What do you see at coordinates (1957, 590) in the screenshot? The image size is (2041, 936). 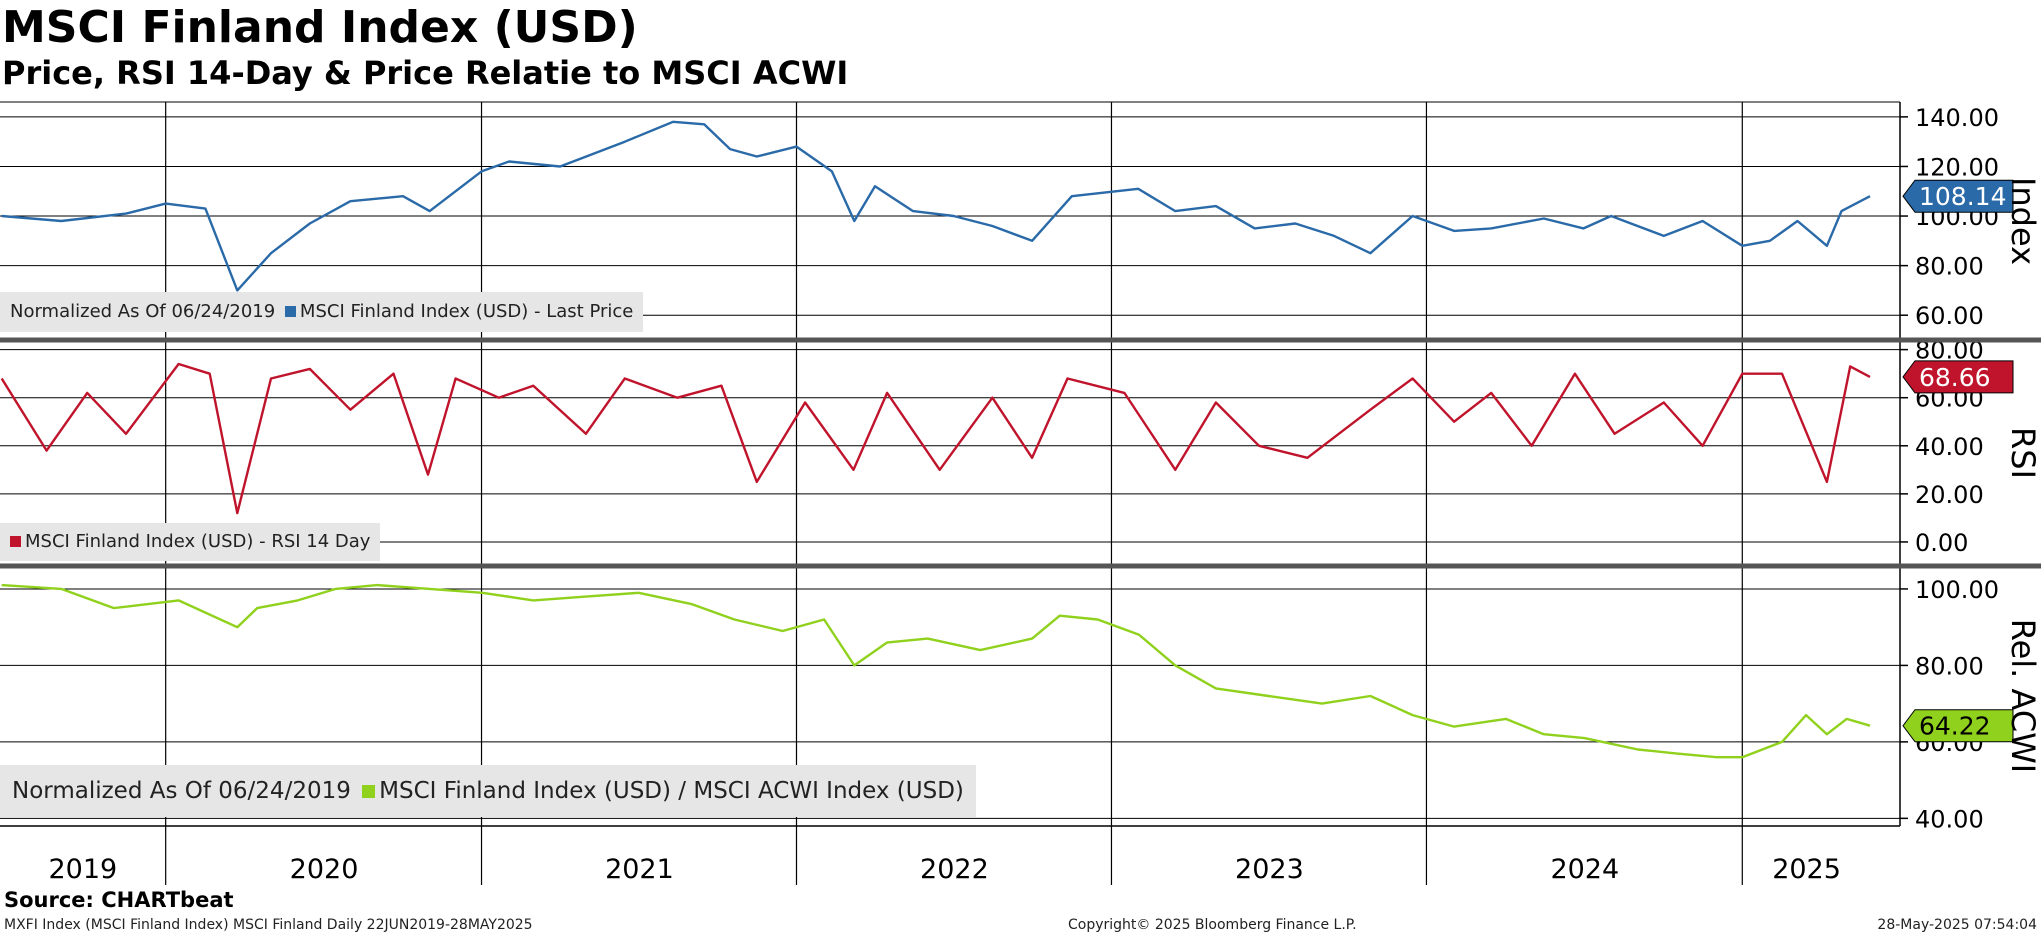 I see `tick-label-relative-0: 100.00` at bounding box center [1957, 590].